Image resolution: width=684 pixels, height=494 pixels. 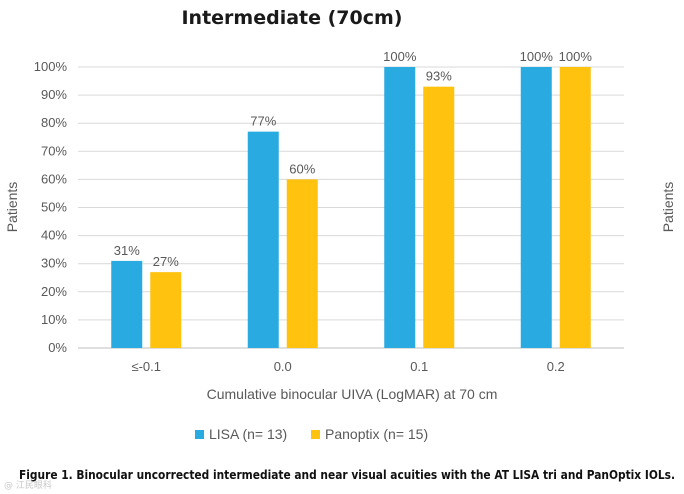 I want to click on y-tick-label: 90%, so click(x=54, y=94).